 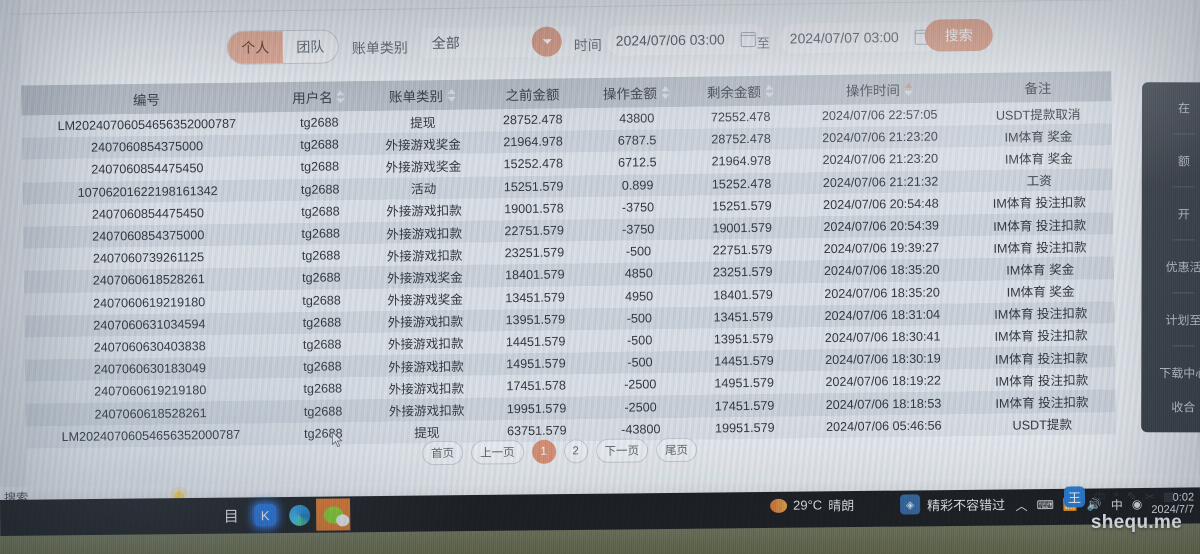 What do you see at coordinates (535, 320) in the screenshot?
I see `cell-before: 13951.579` at bounding box center [535, 320].